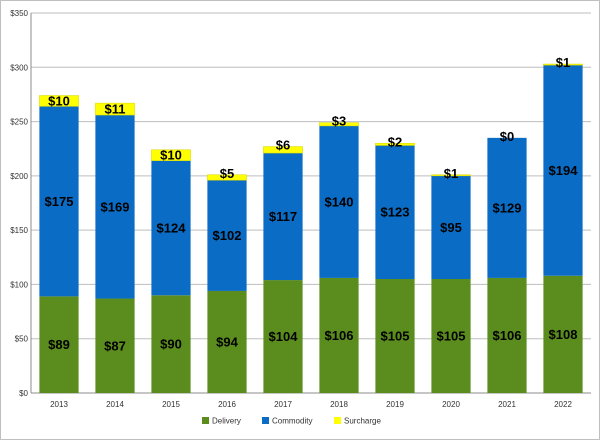 Image resolution: width=600 pixels, height=444 pixels. I want to click on data-label-surcharge: $11, so click(115, 109).